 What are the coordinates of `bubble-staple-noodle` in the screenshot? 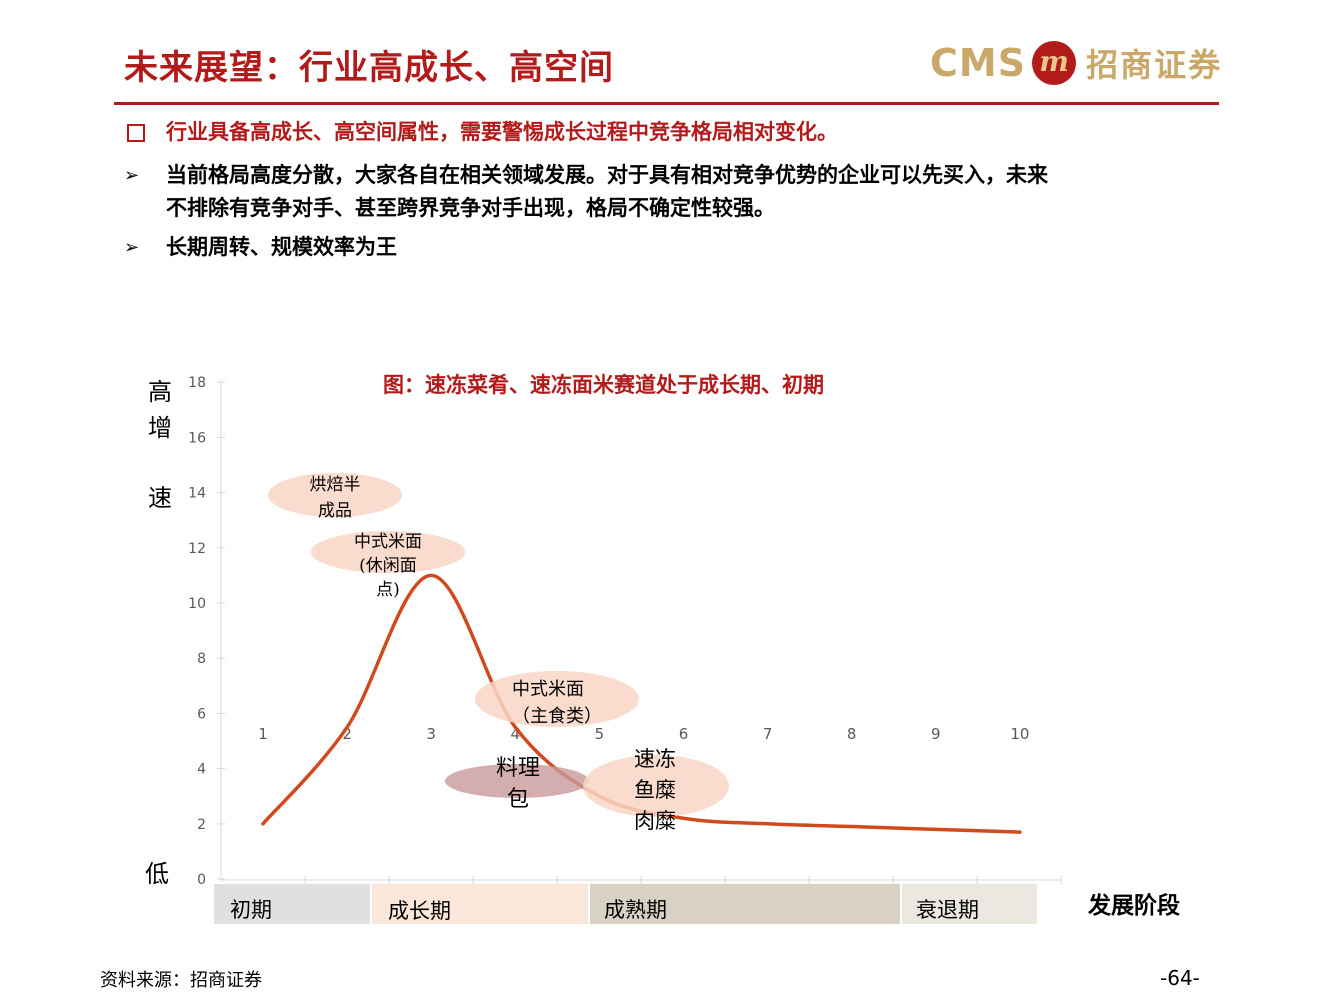 It's located at (557, 699).